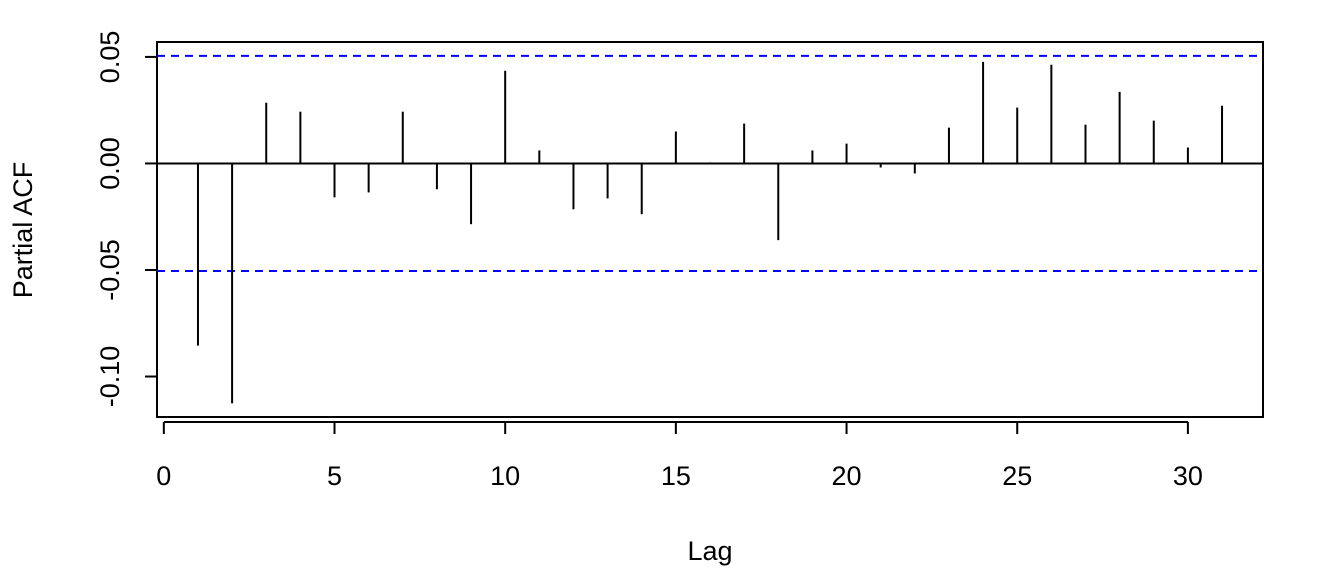 Image resolution: width=1344 pixels, height=576 pixels. I want to click on x-tick-label: 0, so click(163, 476).